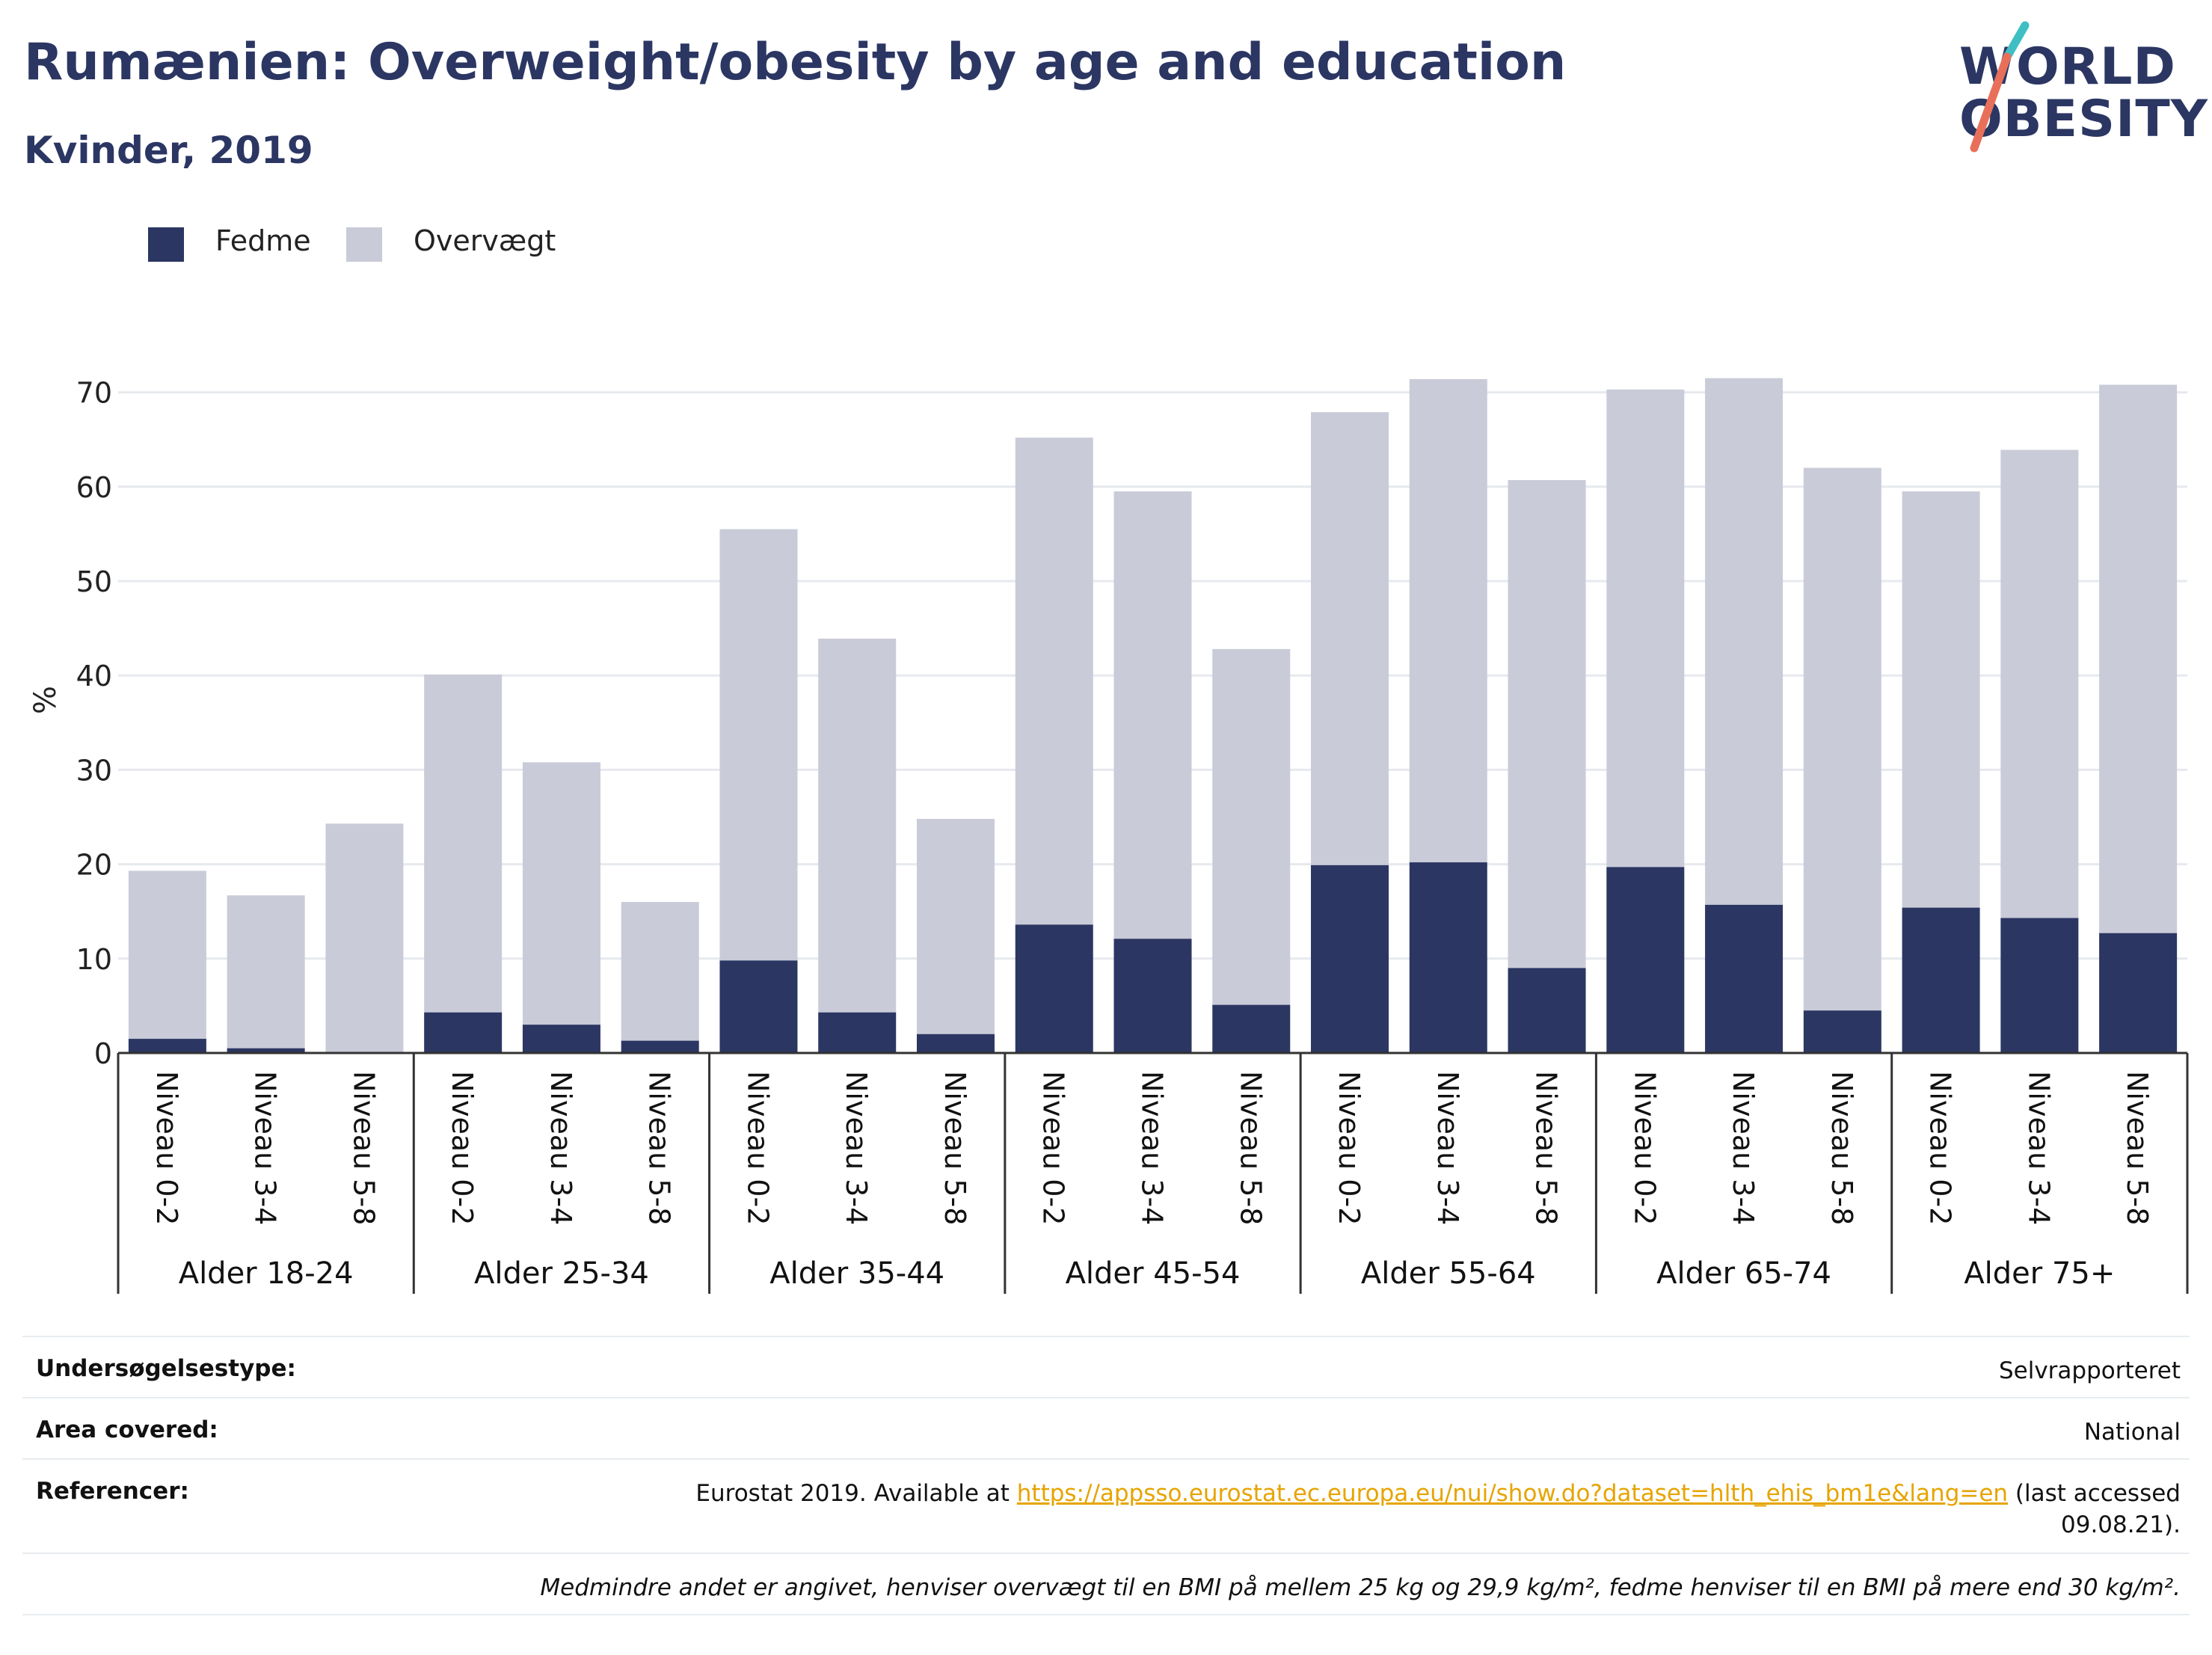 This screenshot has height=1655, width=2212. Describe the element at coordinates (94, 865) in the screenshot. I see `y-tick-label: 20` at that location.